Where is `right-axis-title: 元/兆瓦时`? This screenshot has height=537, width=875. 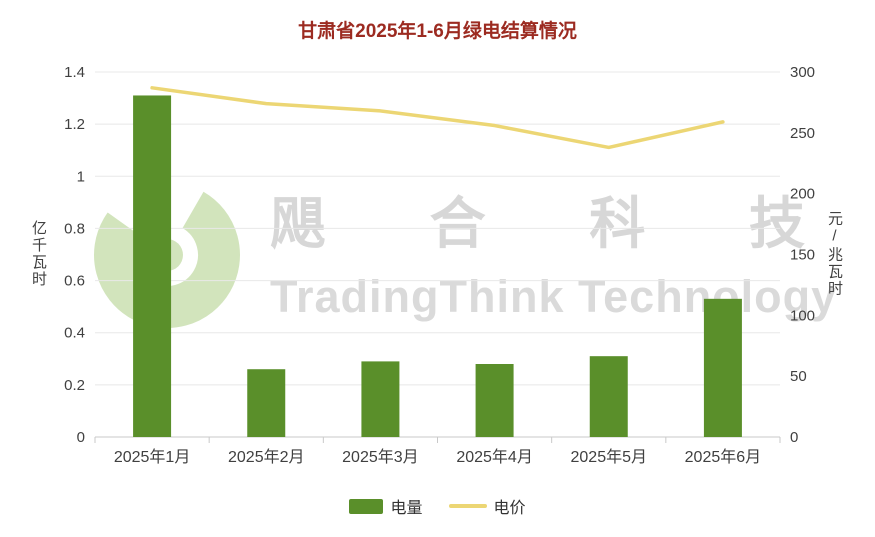
right-axis-title: 元/兆瓦时 is located at coordinates (834, 254).